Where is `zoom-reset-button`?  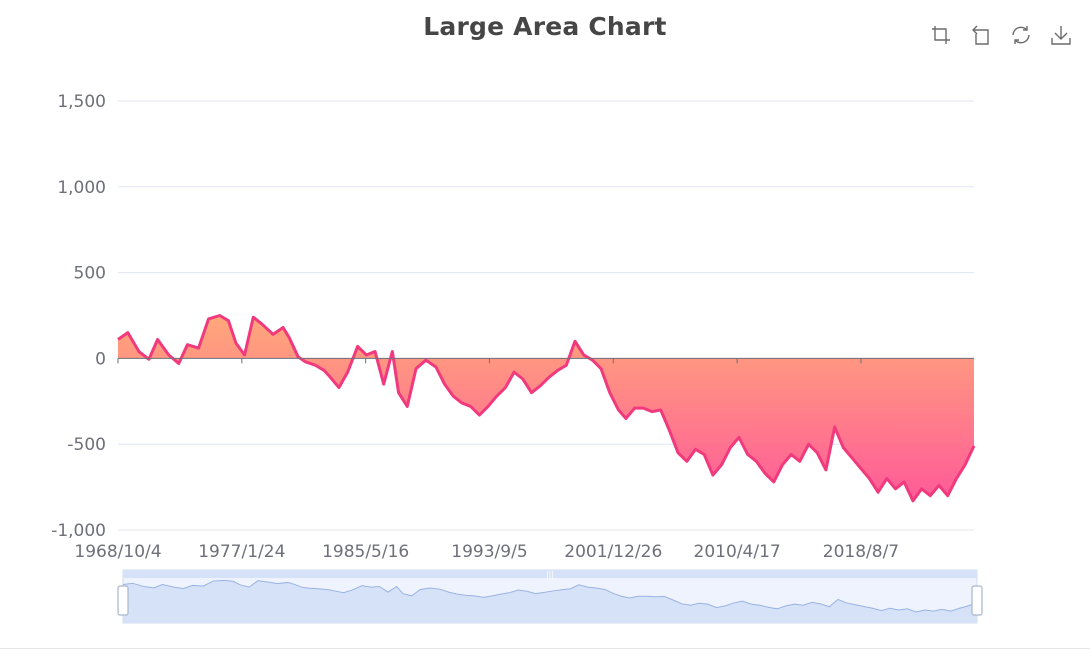
zoom-reset-button is located at coordinates (981, 35).